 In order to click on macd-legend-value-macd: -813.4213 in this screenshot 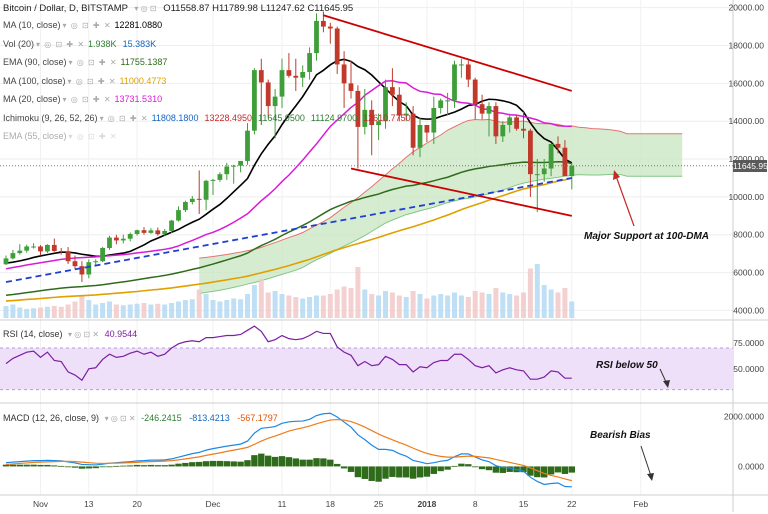, I will do `click(209, 418)`.